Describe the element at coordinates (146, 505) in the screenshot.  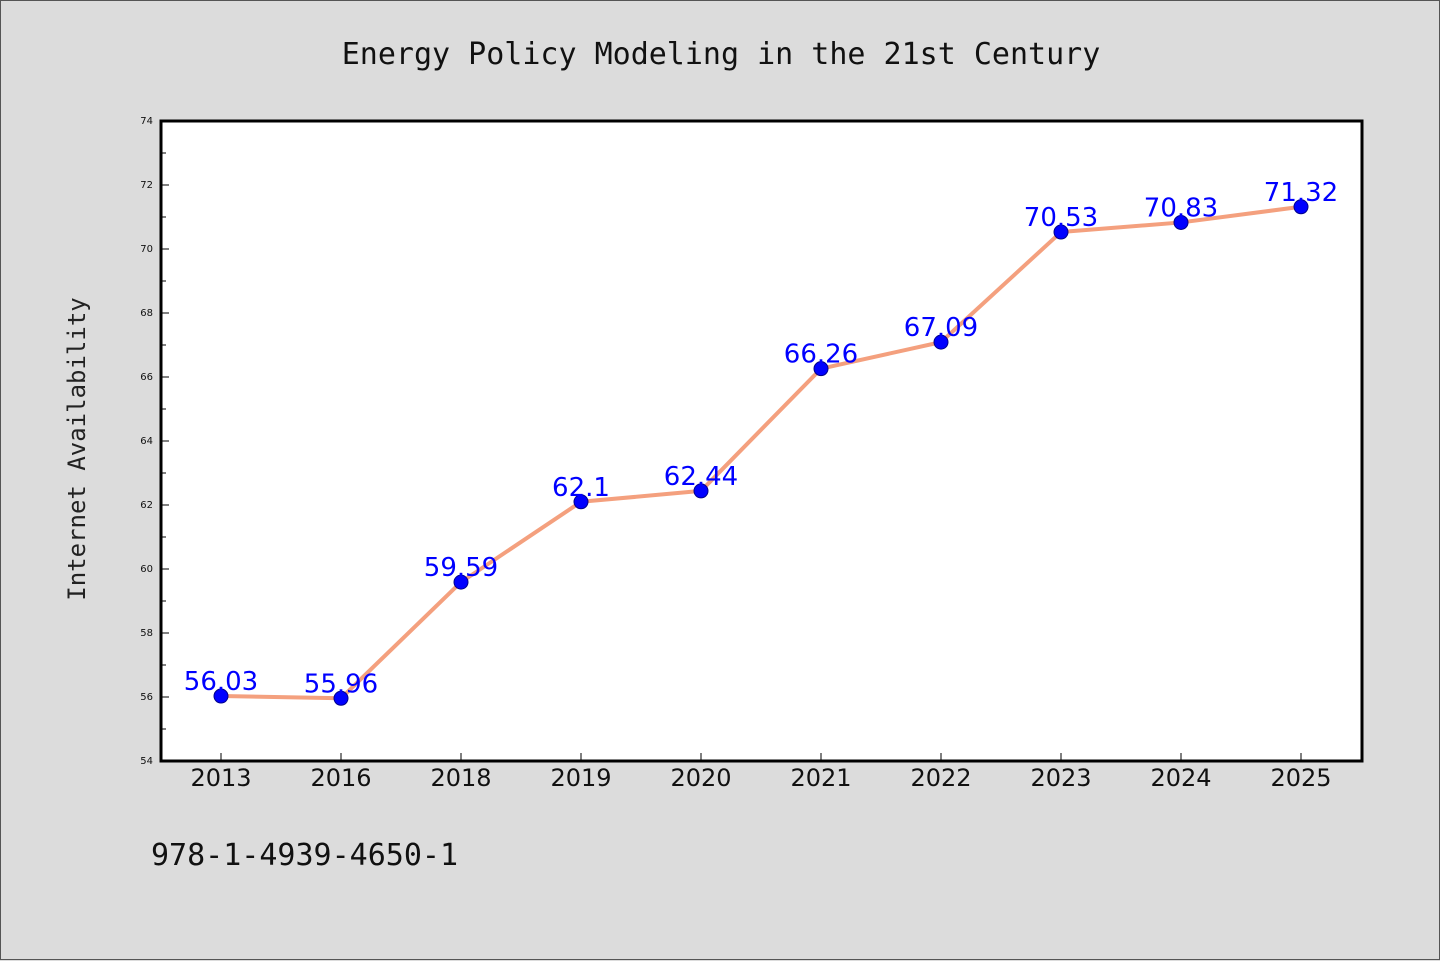
I see `y-tick-label-62: 62` at that location.